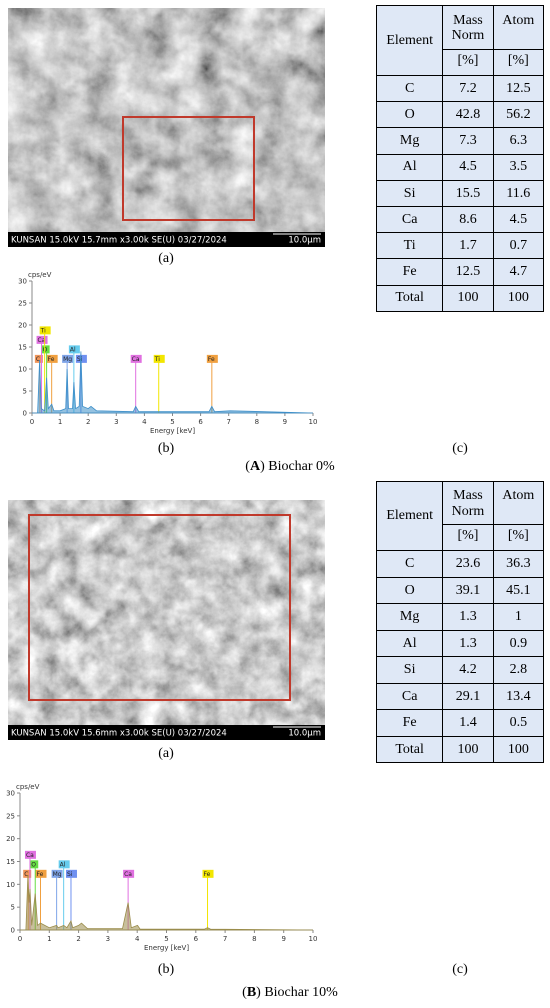  Describe the element at coordinates (409, 141) in the screenshot. I see `row-header: Mg` at that location.